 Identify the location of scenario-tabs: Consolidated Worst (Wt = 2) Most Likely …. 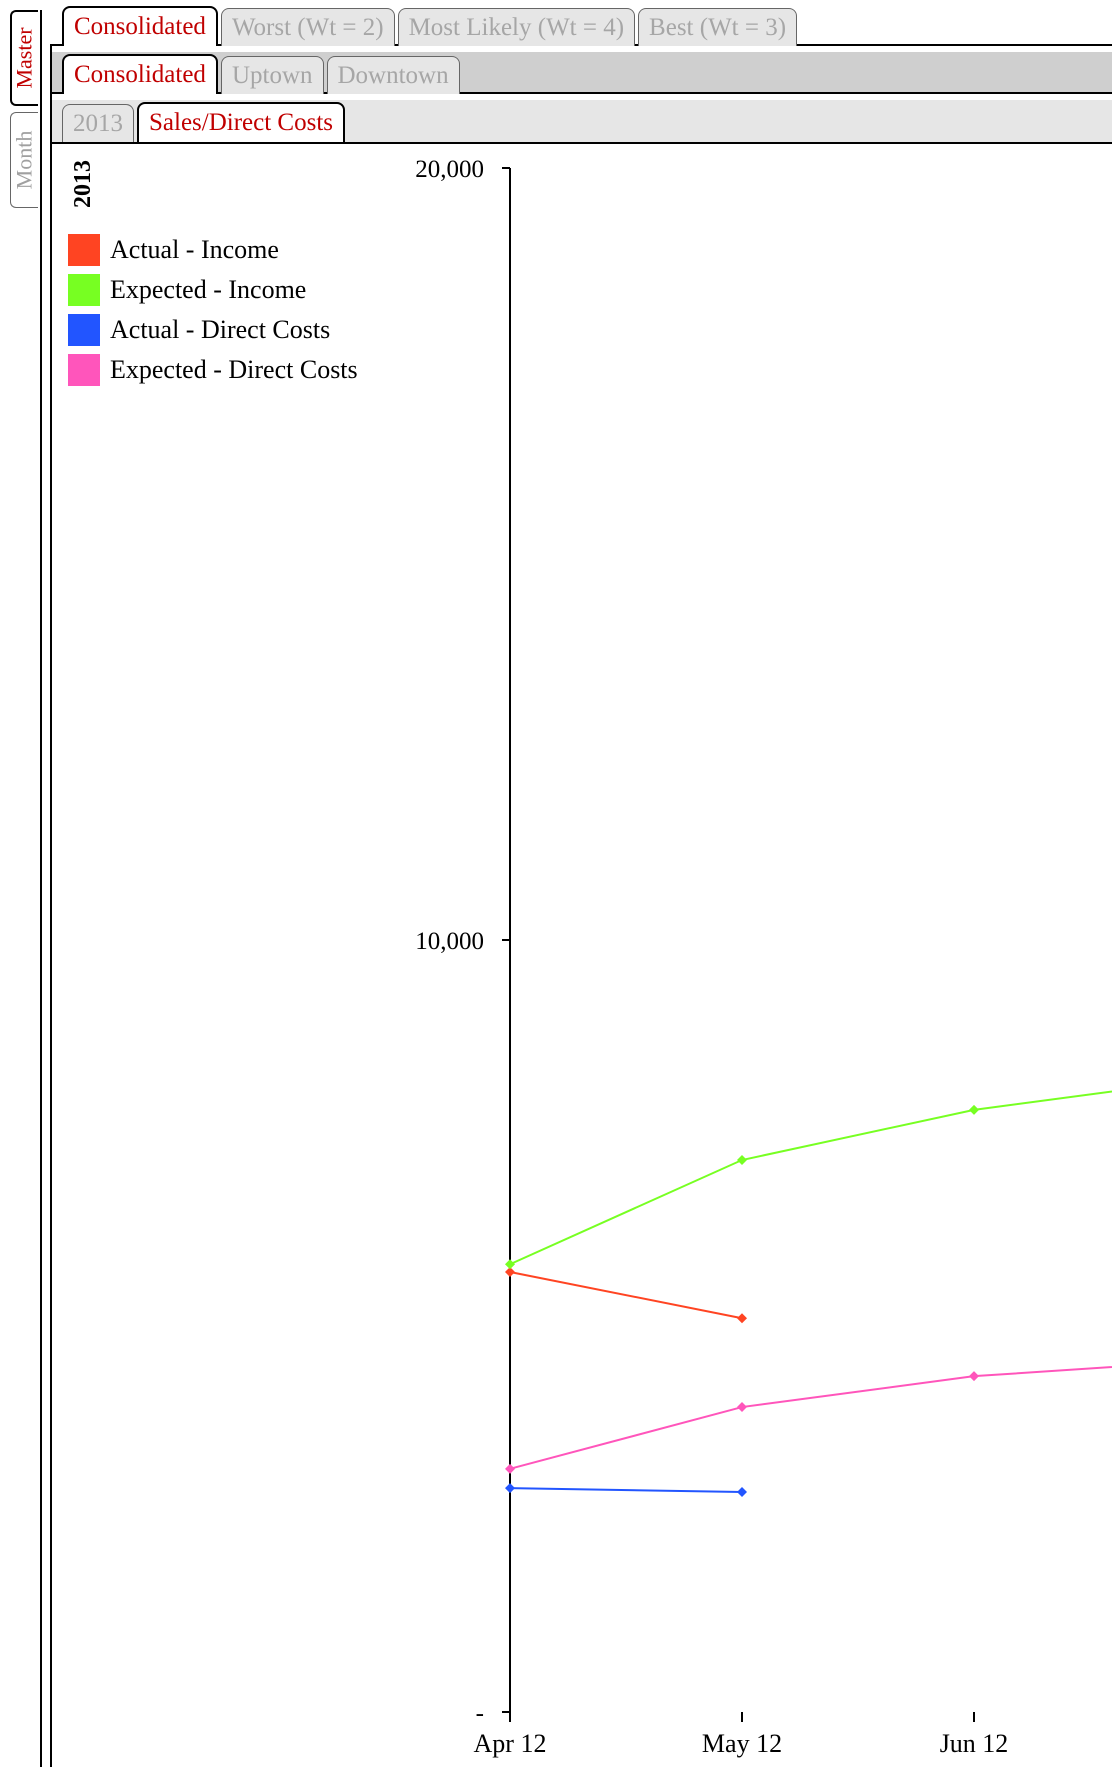
(431, 26).